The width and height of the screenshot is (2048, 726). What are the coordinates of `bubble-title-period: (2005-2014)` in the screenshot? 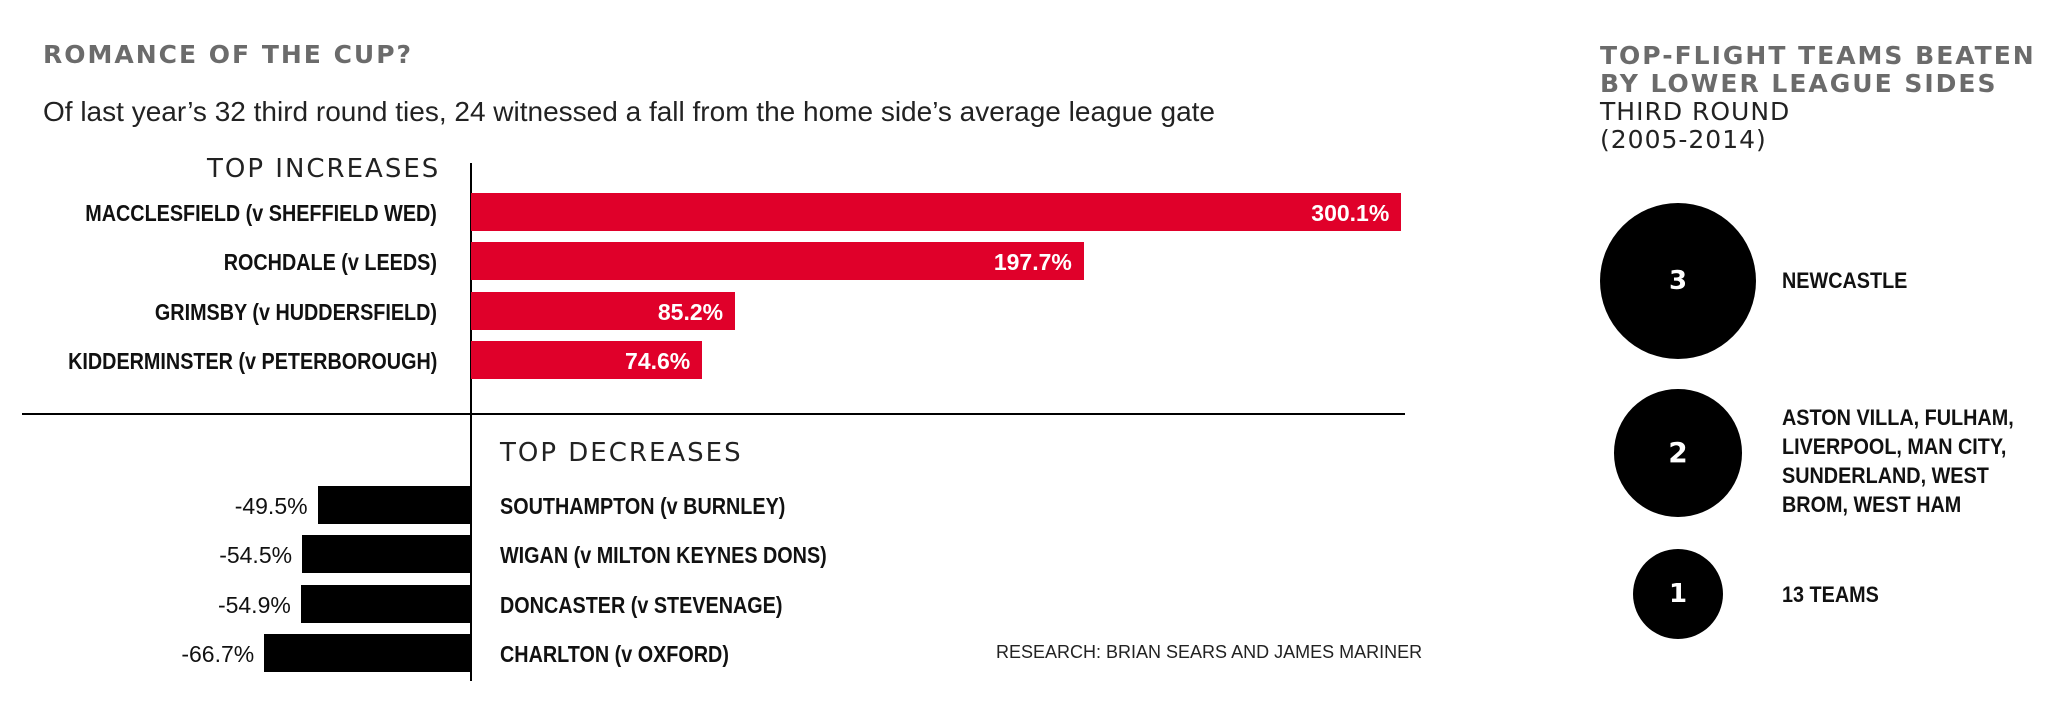 It's located at (1683, 139).